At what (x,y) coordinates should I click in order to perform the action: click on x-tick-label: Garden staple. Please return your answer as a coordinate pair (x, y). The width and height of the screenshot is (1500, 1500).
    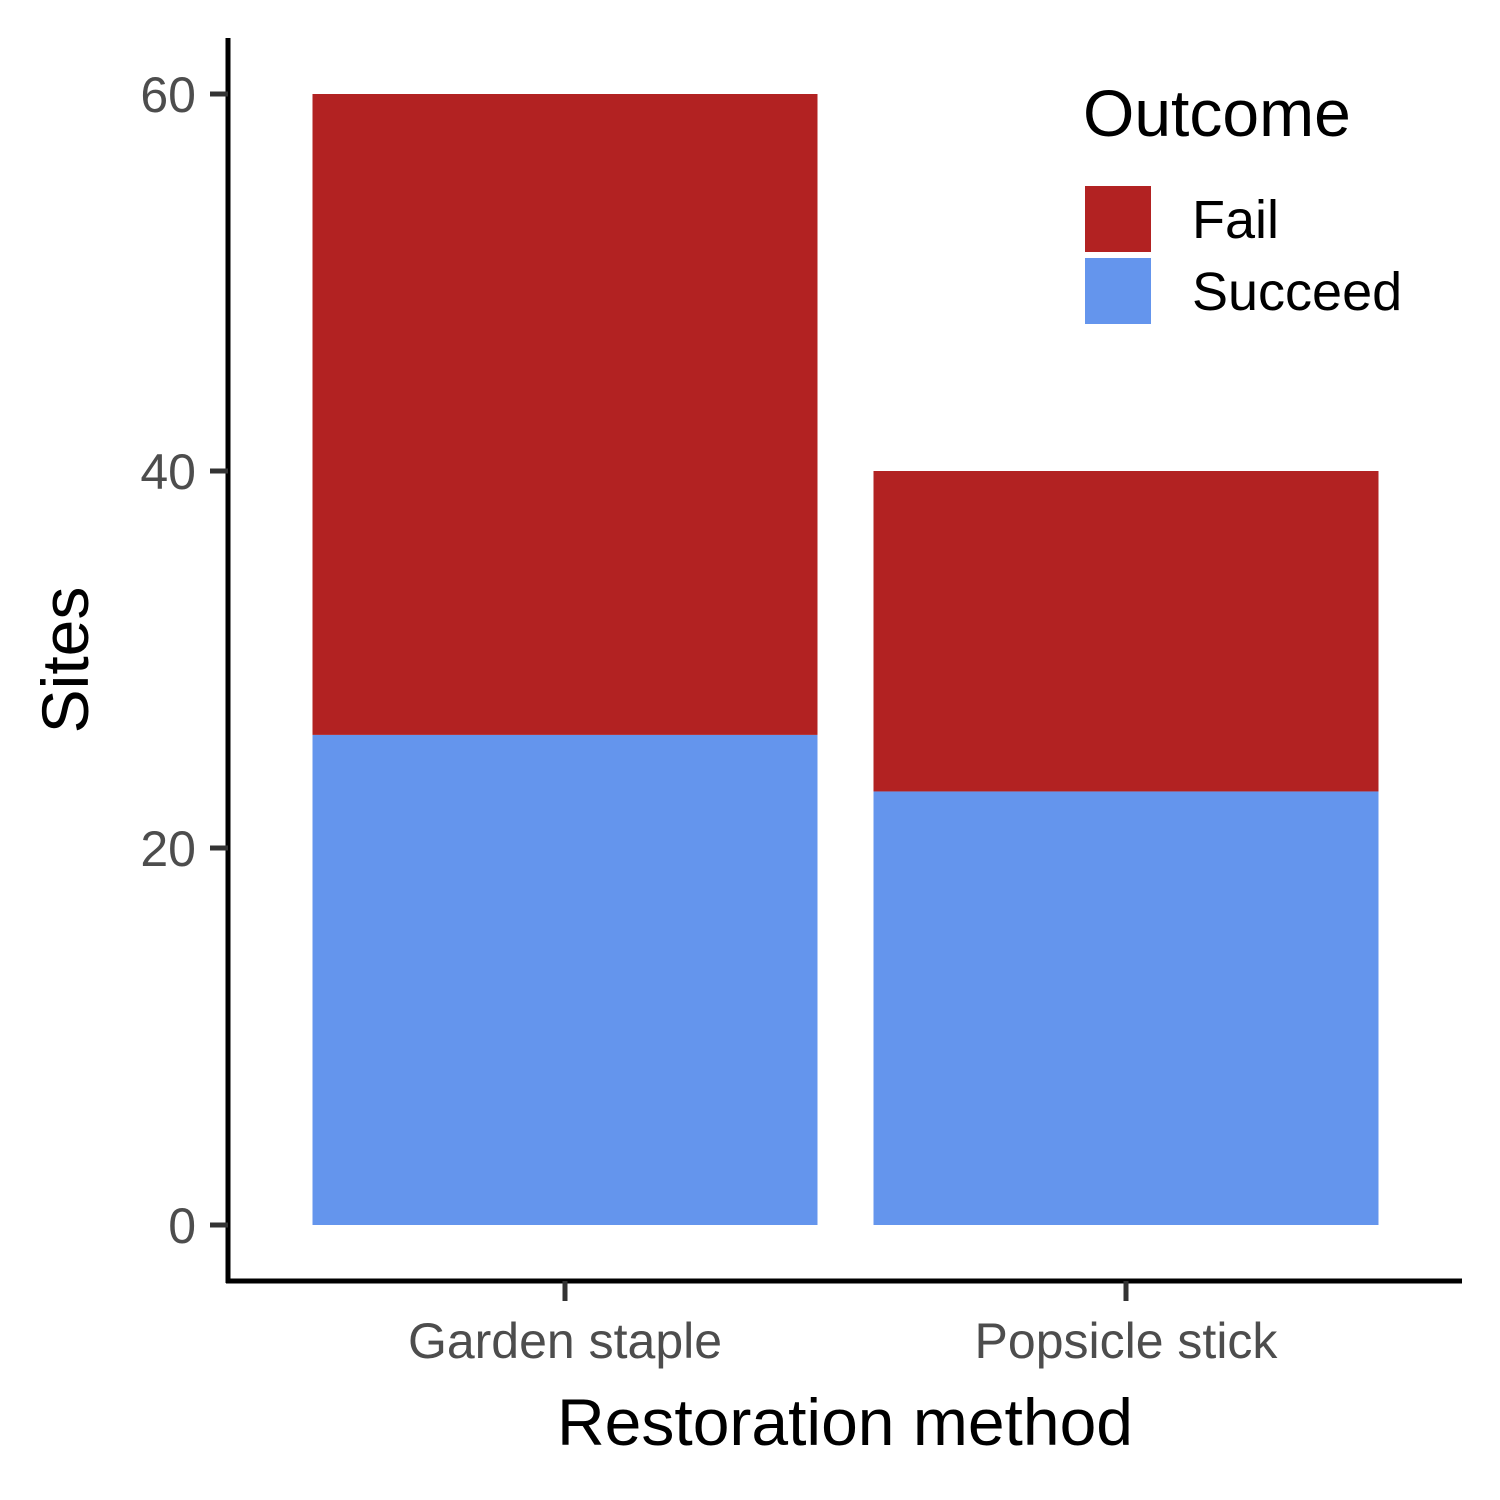
    Looking at the image, I should click on (565, 1341).